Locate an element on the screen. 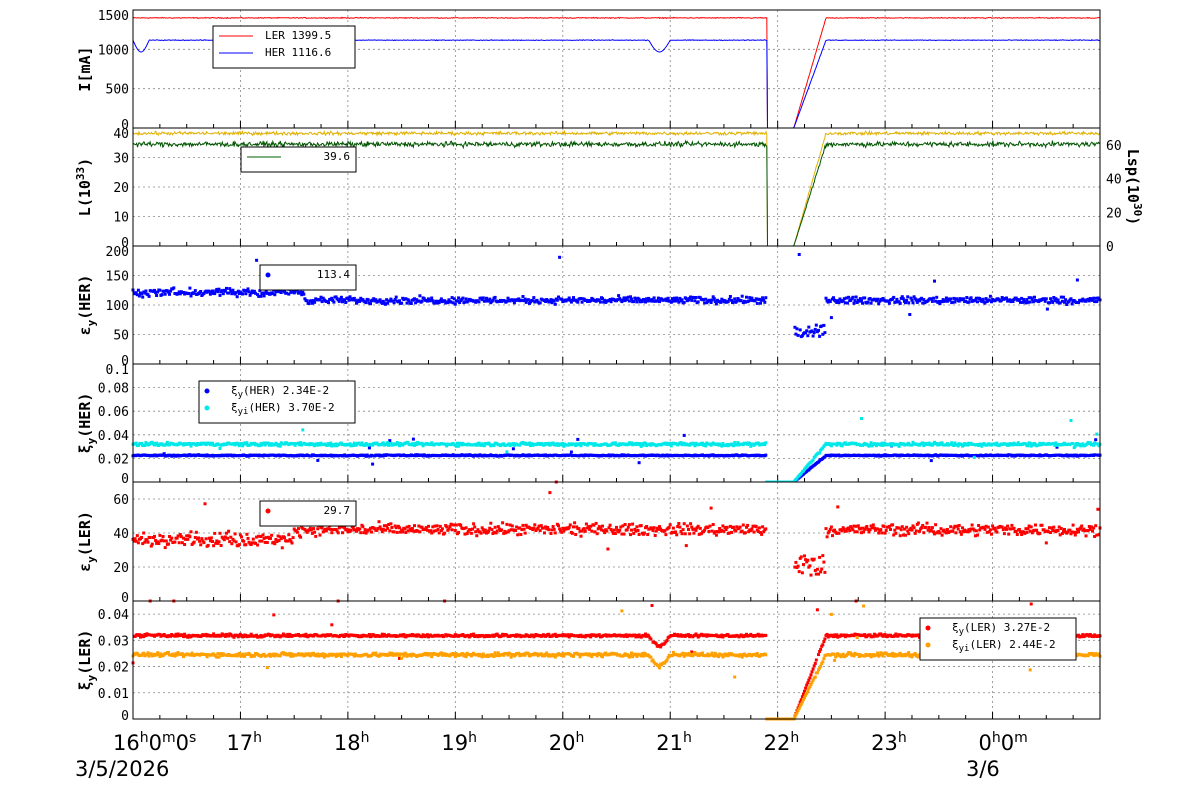 The image size is (1200, 798). y-tick-label: 500 is located at coordinates (117, 90).